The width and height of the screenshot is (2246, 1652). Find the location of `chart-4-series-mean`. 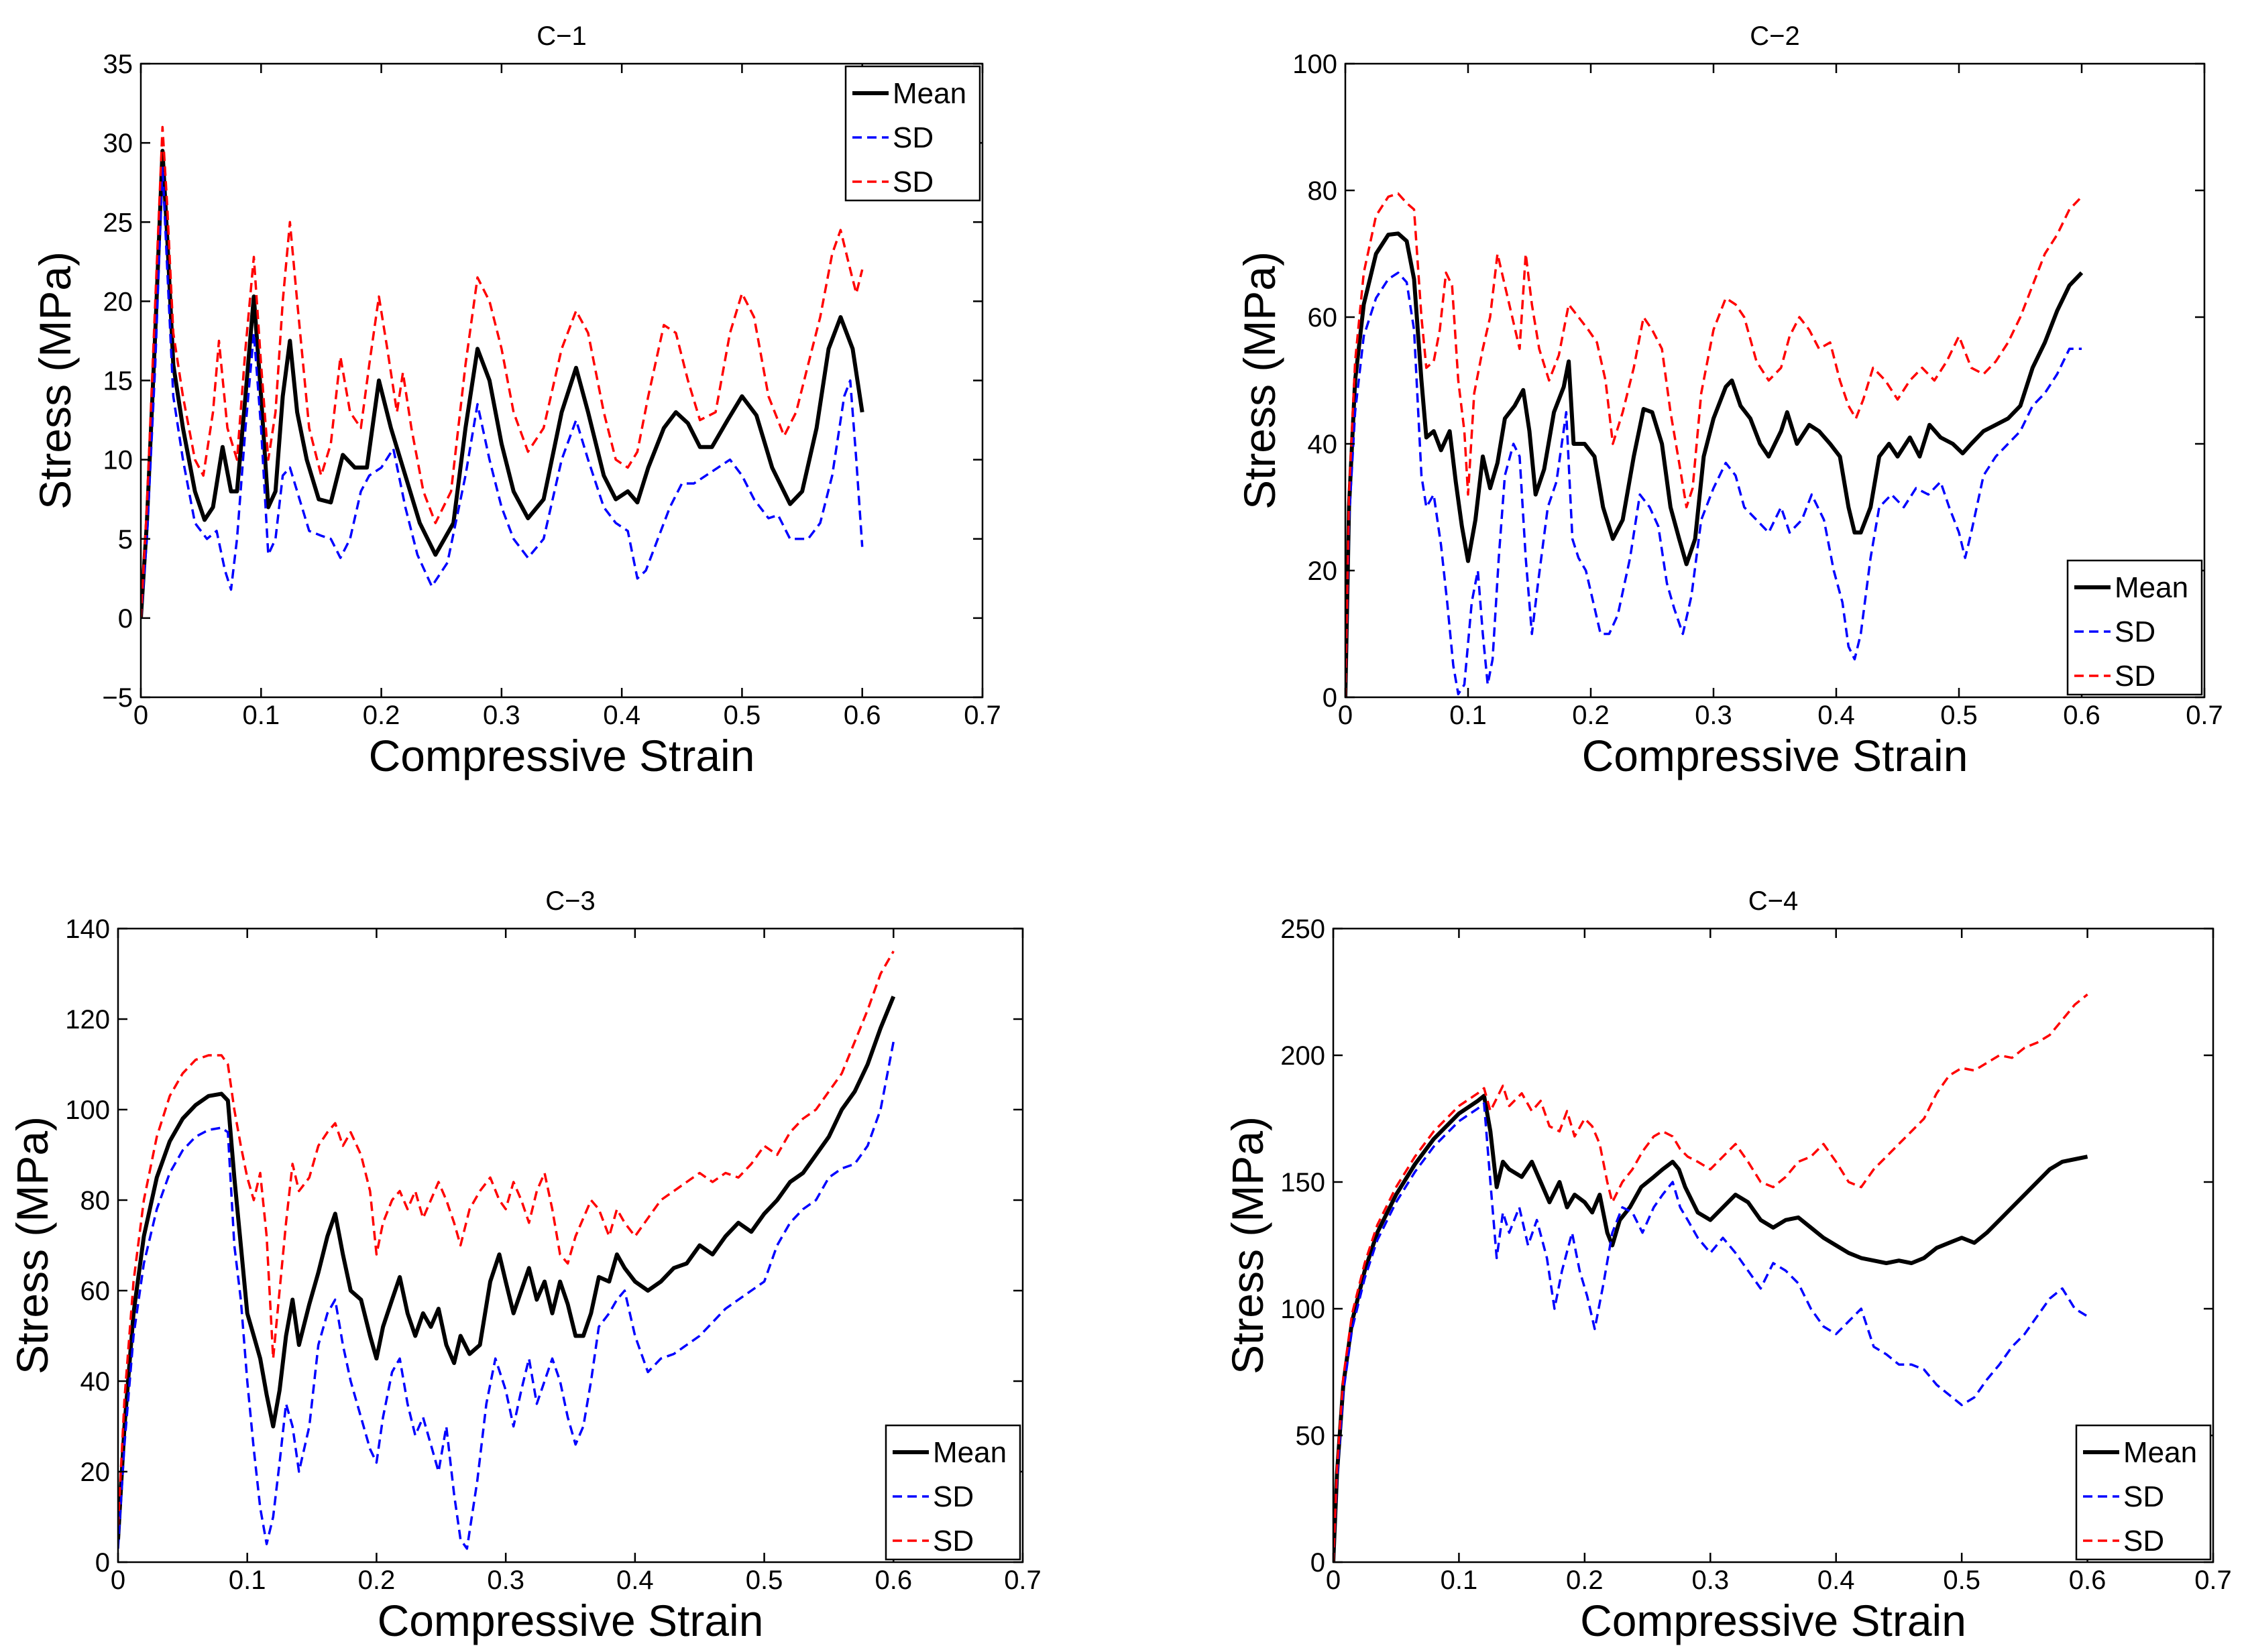

chart-4-series-mean is located at coordinates (1711, 1328).